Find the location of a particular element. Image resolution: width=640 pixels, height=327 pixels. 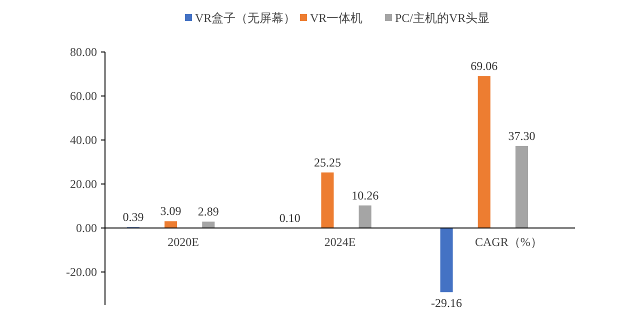

y-tick-label: 60.00 is located at coordinates (83, 96).